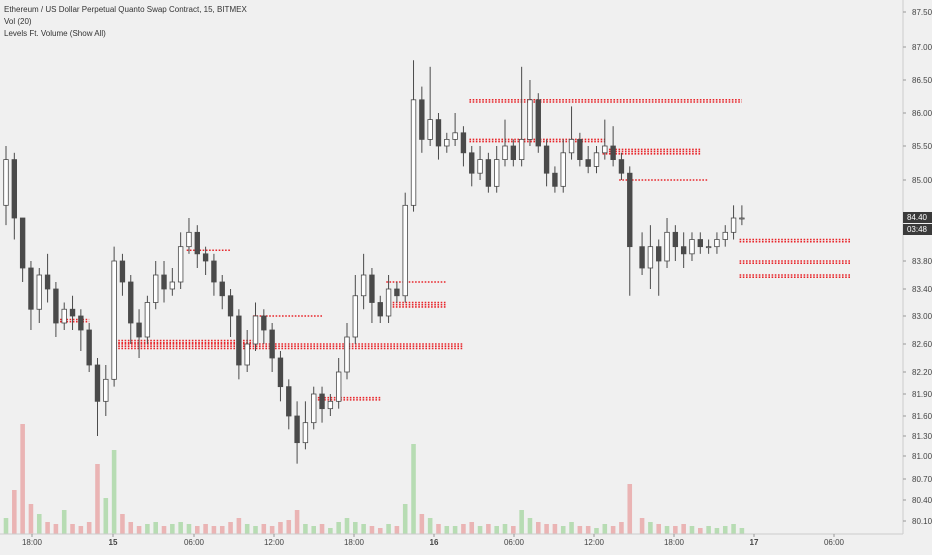 This screenshot has width=932, height=555. What do you see at coordinates (113, 542) in the screenshot?
I see `time-tick-label: 15` at bounding box center [113, 542].